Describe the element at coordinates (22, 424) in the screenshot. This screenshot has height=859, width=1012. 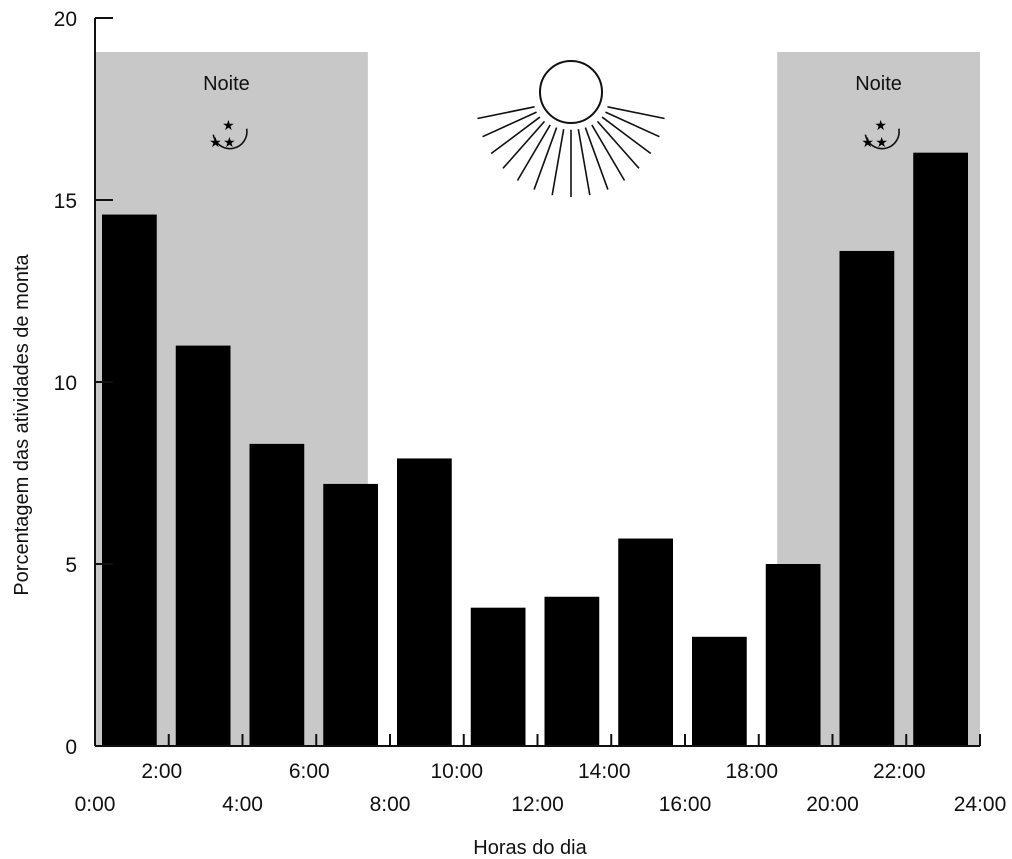
I see `y-axis-title: Porcentagem das atividades de monta` at that location.